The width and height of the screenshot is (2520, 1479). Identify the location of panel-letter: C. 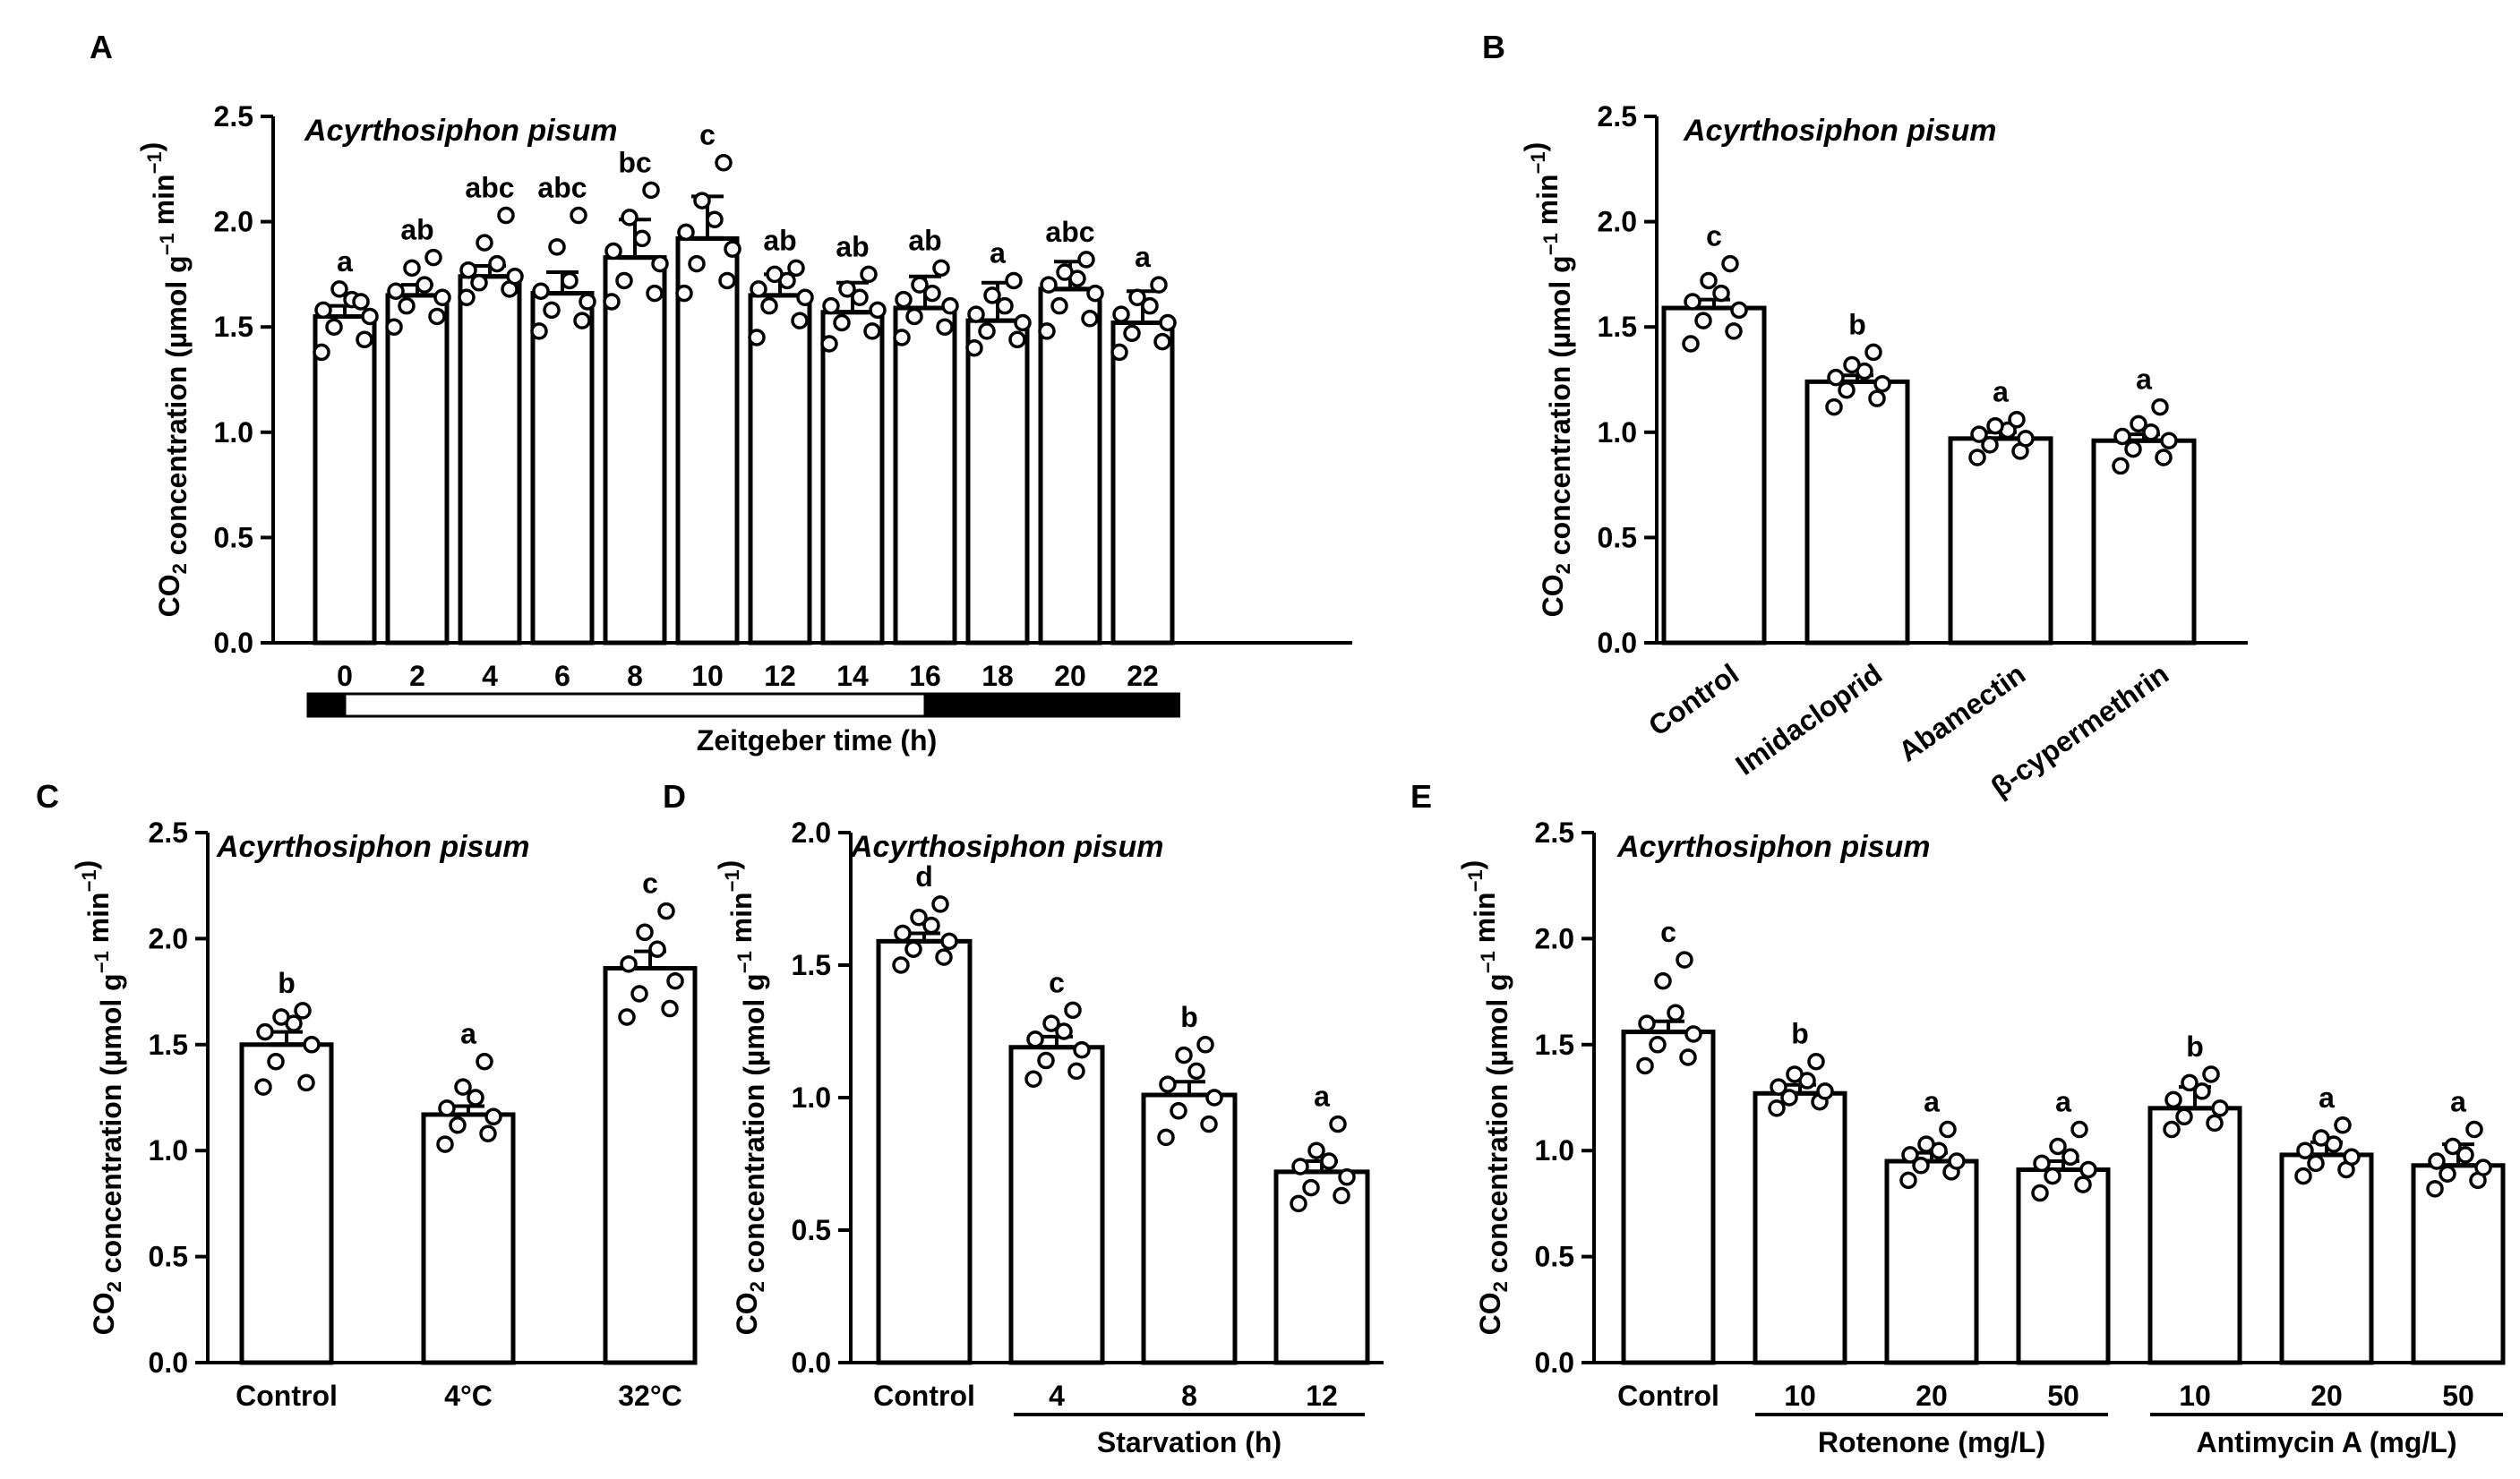
(48, 796).